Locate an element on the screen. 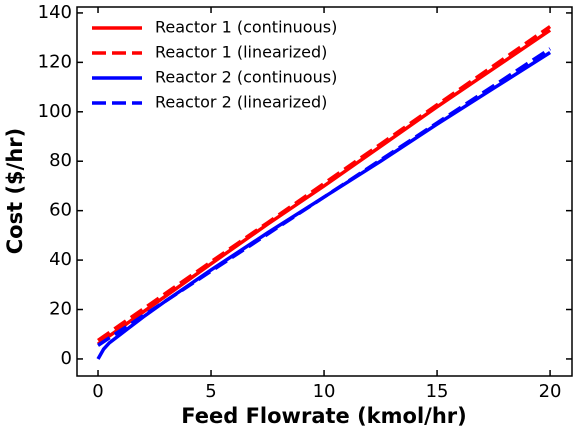  y-tick-label: 120 is located at coordinates (55, 61).